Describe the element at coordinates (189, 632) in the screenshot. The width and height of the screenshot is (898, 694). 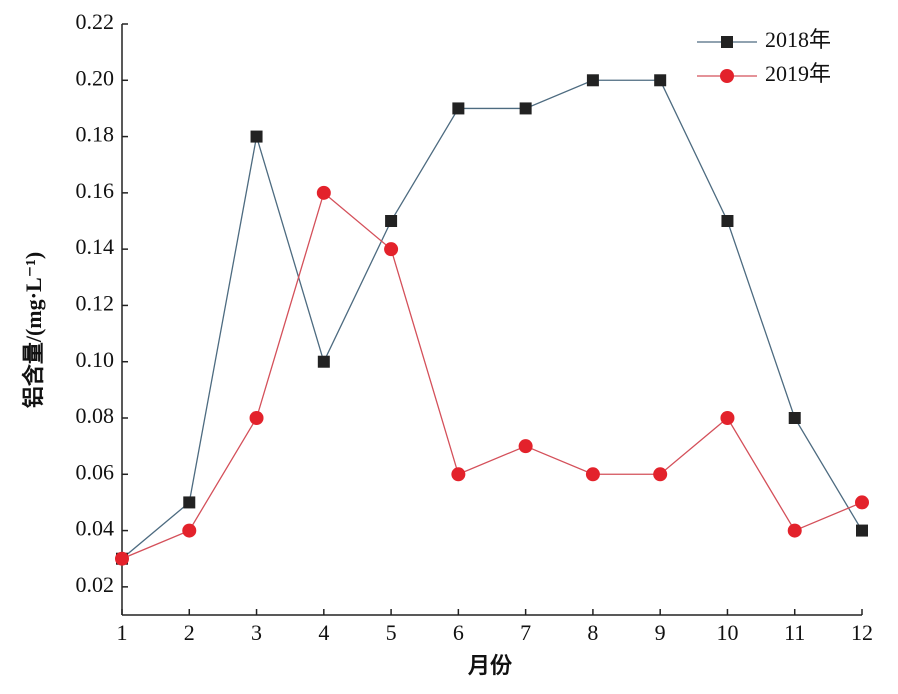
I see `x-tick-label: 2` at that location.